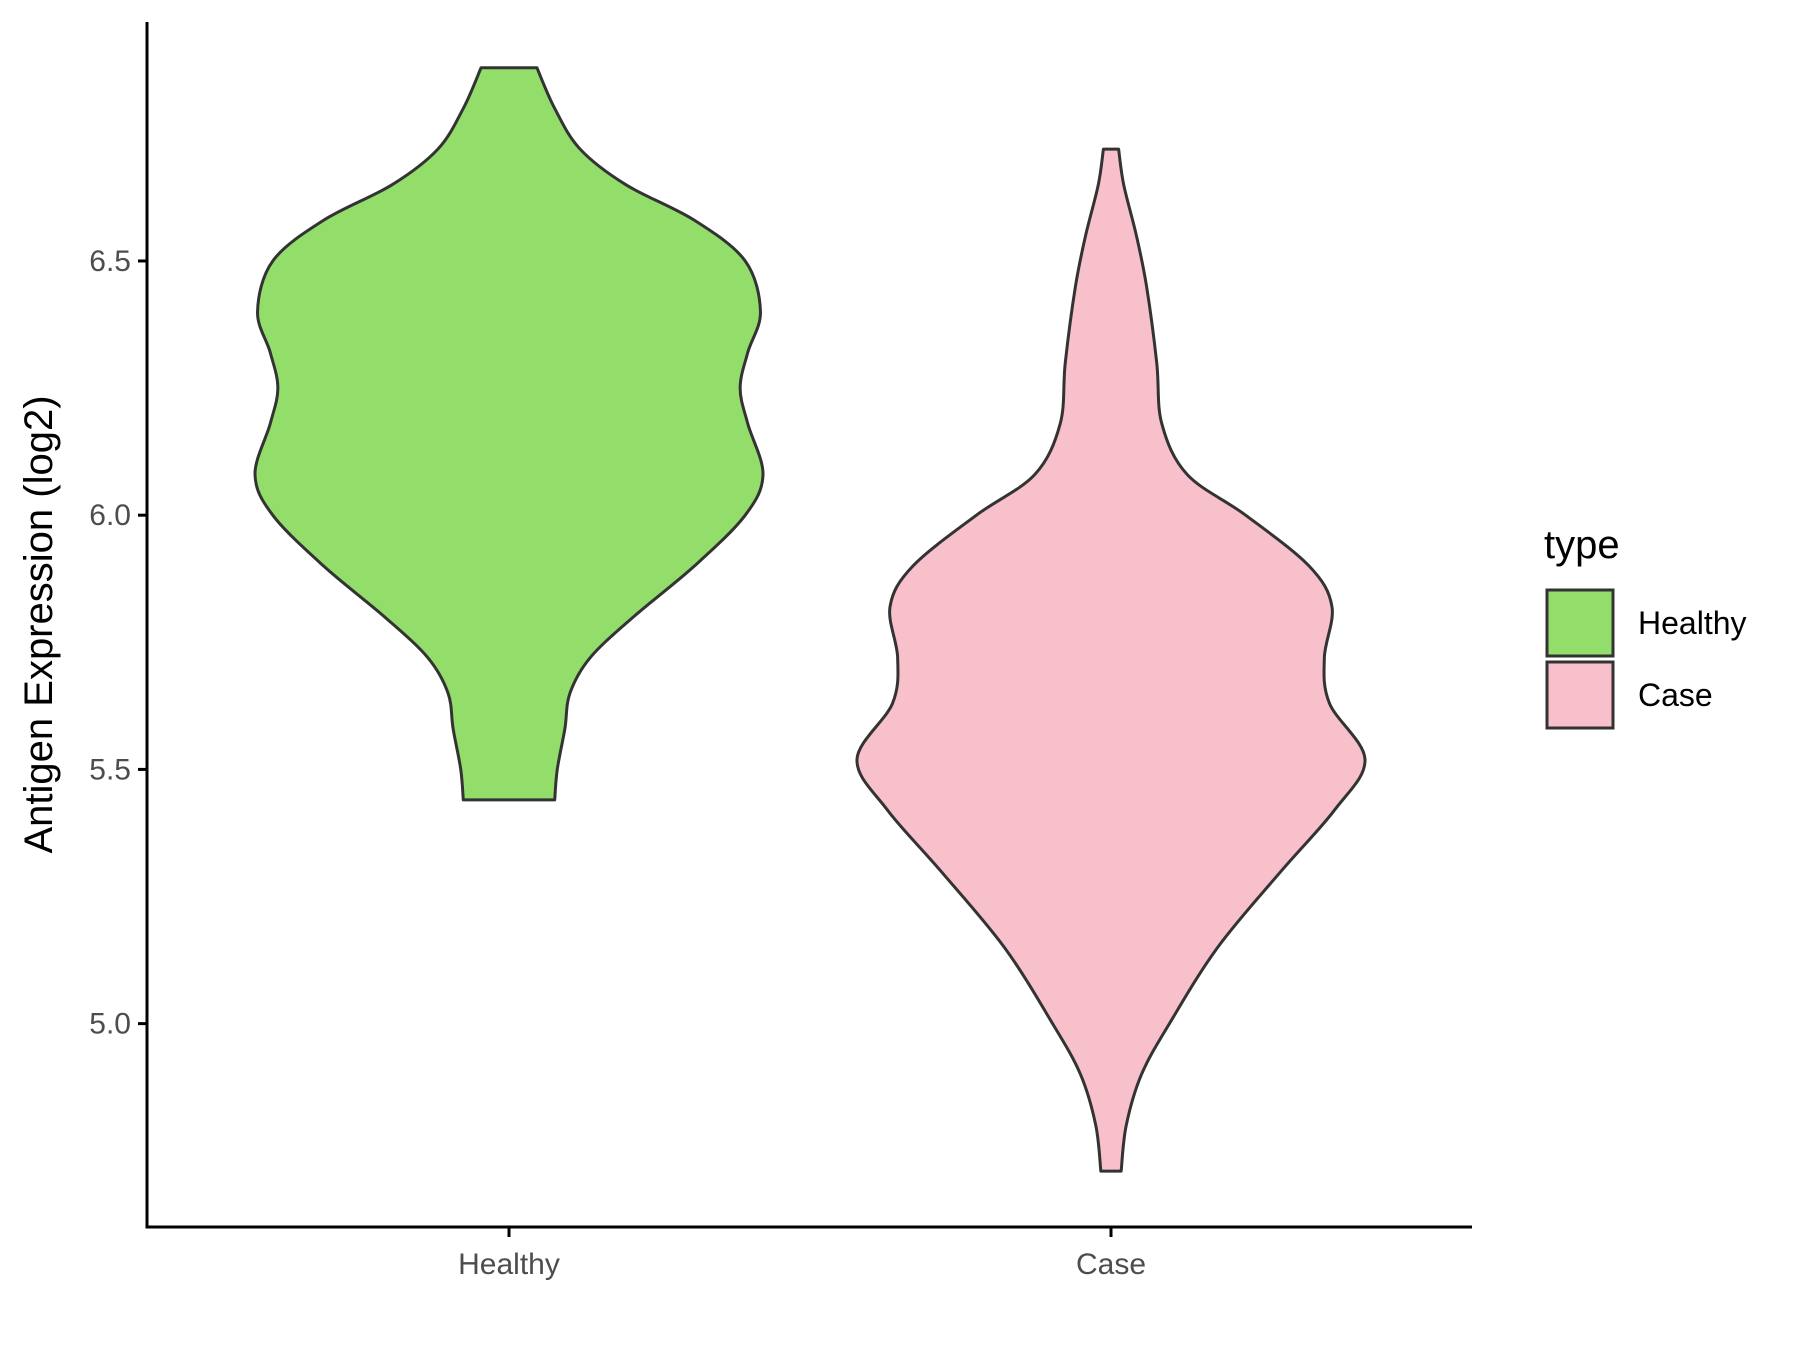  What do you see at coordinates (110, 515) in the screenshot?
I see `y-tick-label: 6.0` at bounding box center [110, 515].